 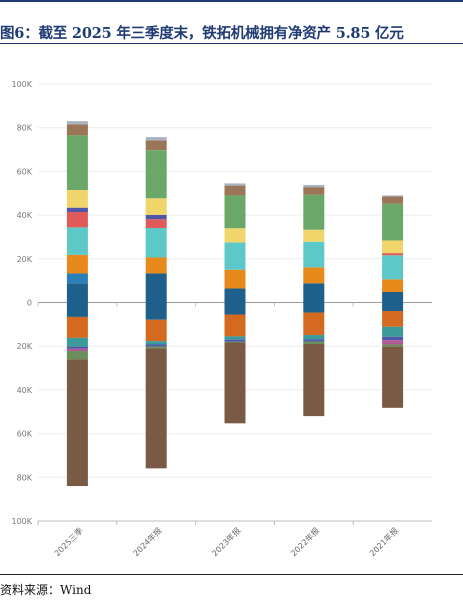 I want to click on bottom-rule, so click(x=231, y=574).